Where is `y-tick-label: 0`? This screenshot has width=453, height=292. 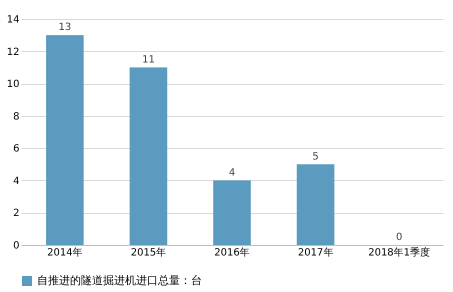
y-tick-label: 0 is located at coordinates (16, 246).